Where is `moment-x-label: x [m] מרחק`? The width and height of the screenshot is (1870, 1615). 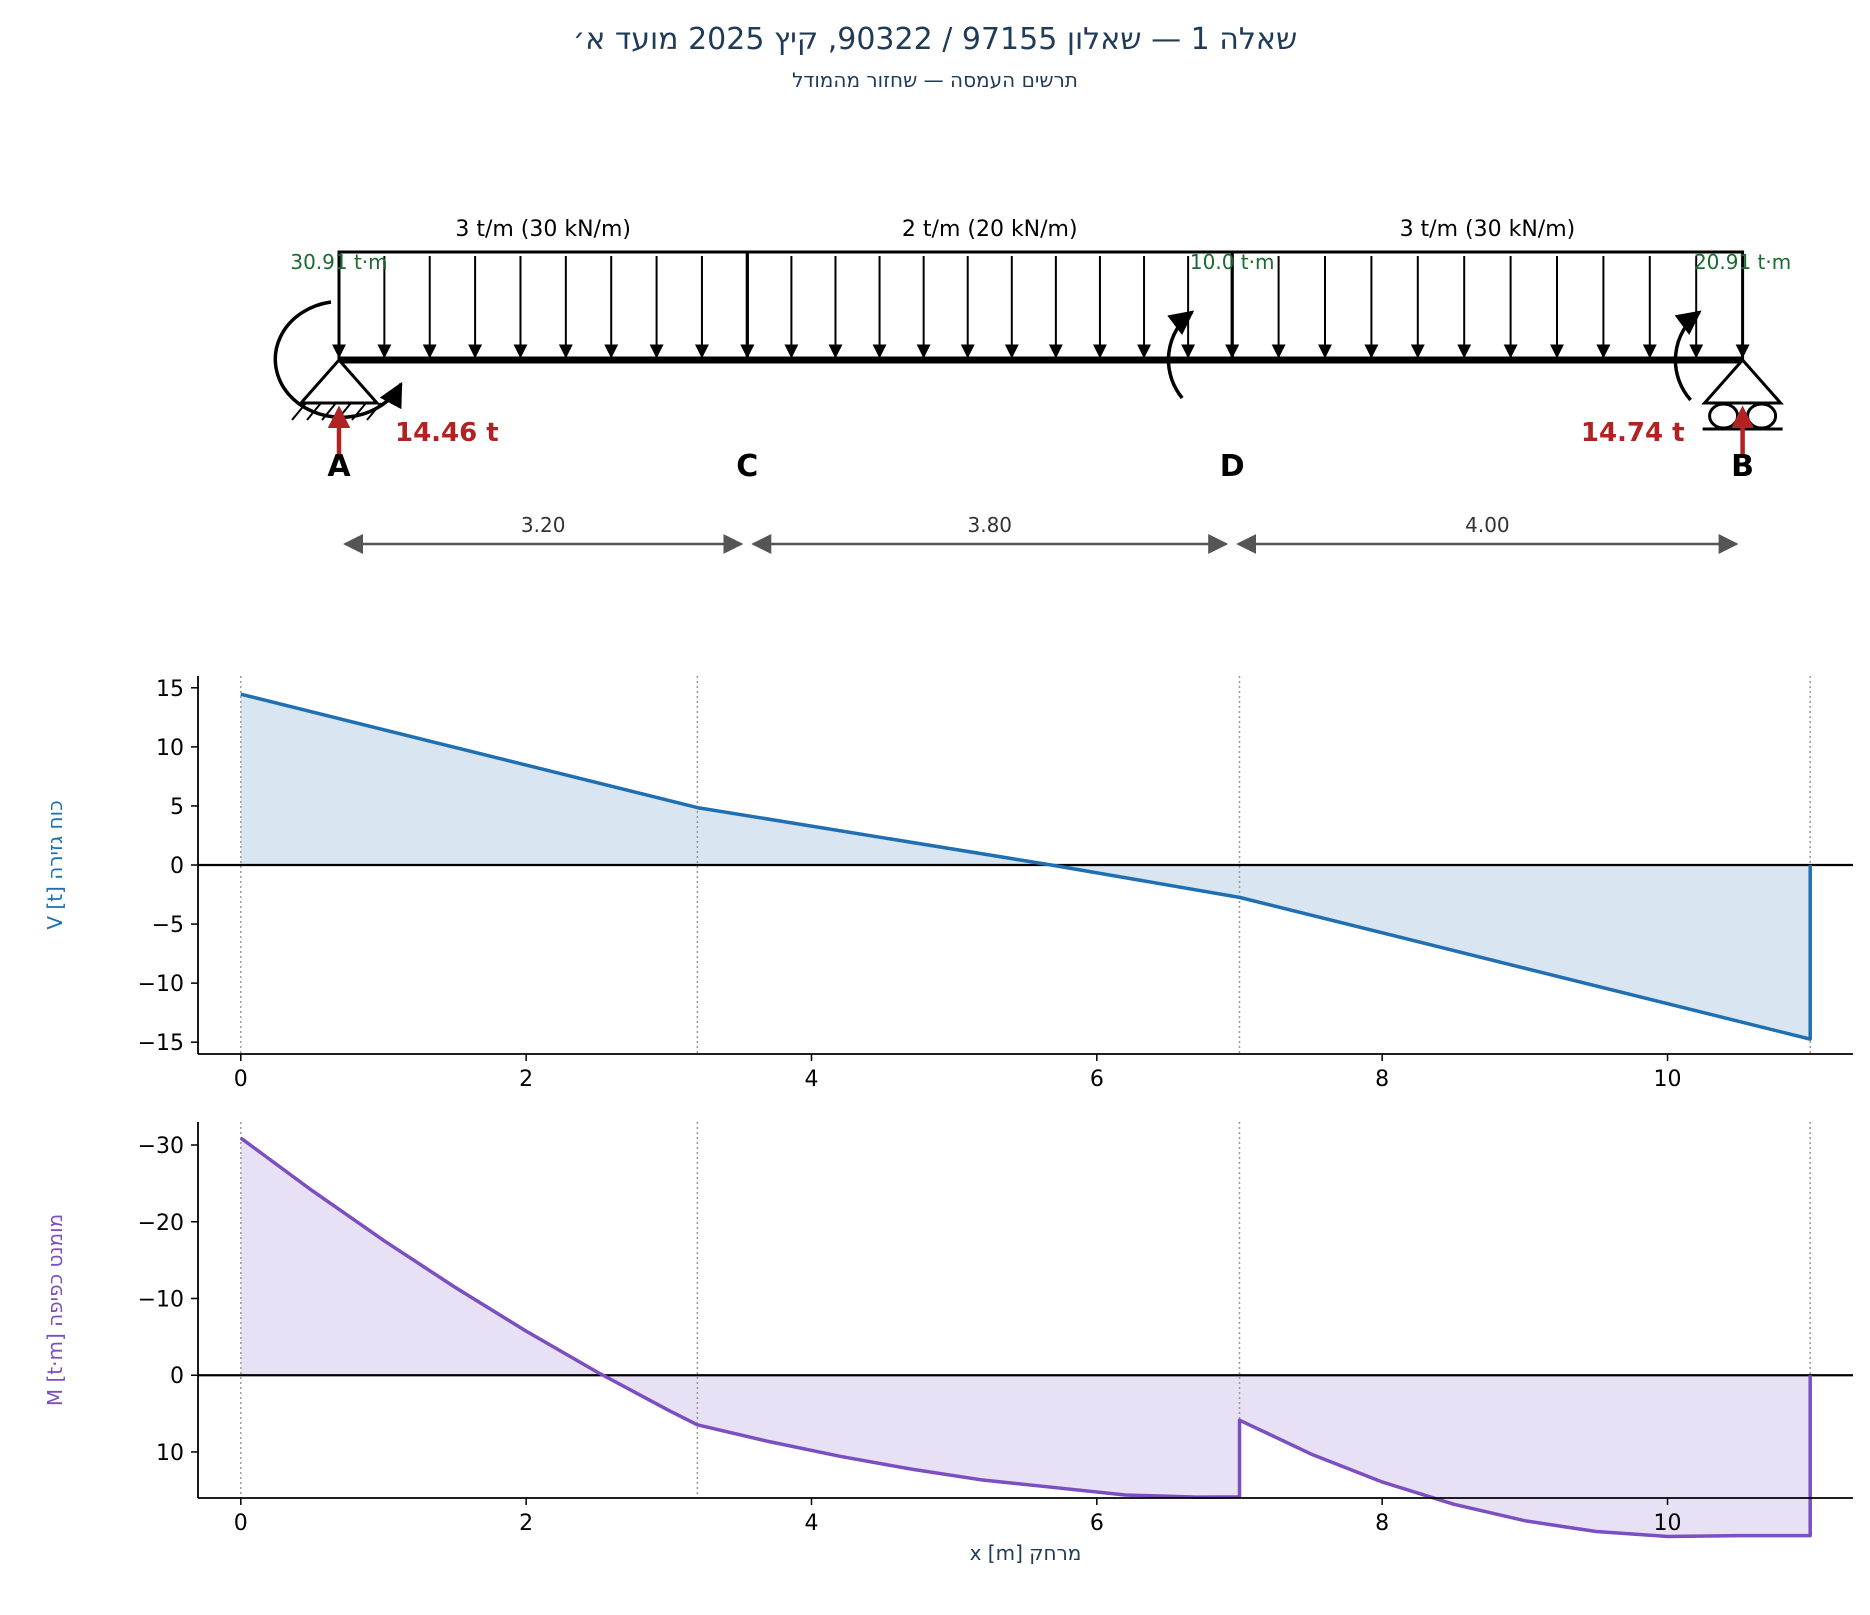
moment-x-label: x [m] מרחק is located at coordinates (1026, 1553).